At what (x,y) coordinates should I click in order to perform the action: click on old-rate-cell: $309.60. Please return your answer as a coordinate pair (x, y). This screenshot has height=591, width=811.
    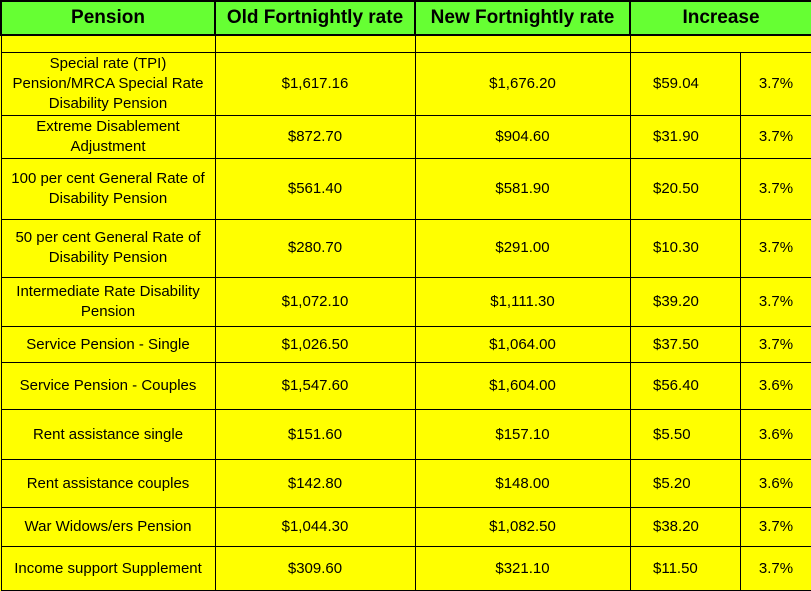
    Looking at the image, I should click on (315, 568).